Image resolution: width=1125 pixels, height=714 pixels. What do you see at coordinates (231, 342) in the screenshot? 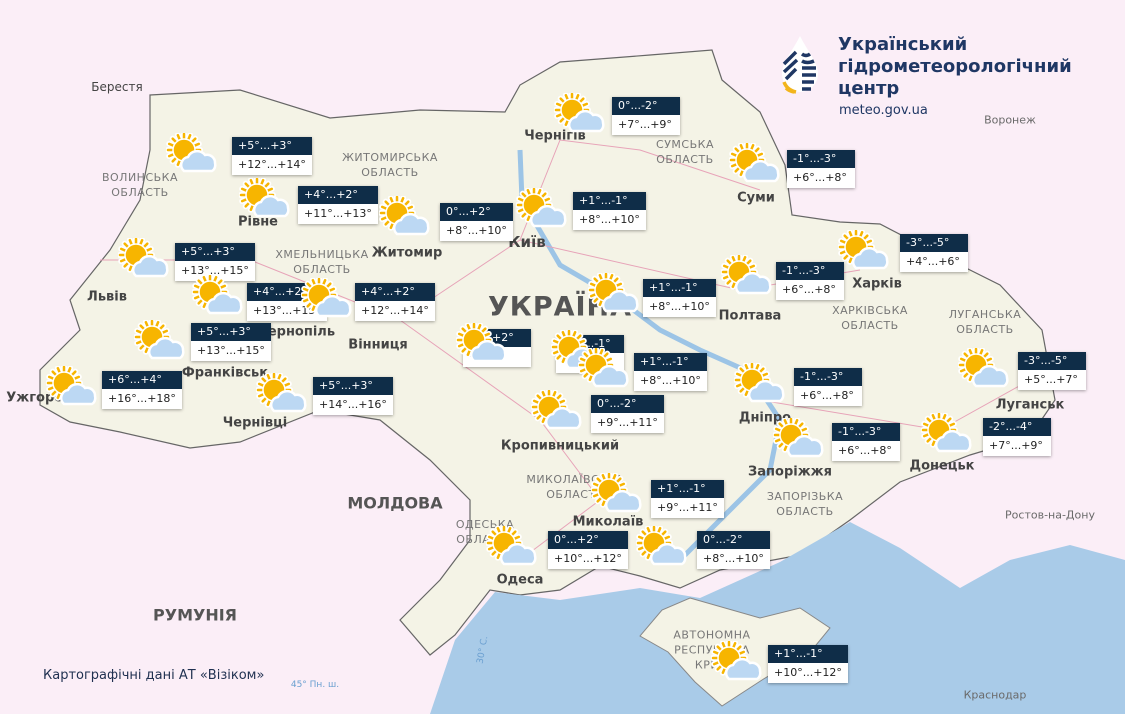
I see `temperature-label: +5°...+3° +13°...+15°` at bounding box center [231, 342].